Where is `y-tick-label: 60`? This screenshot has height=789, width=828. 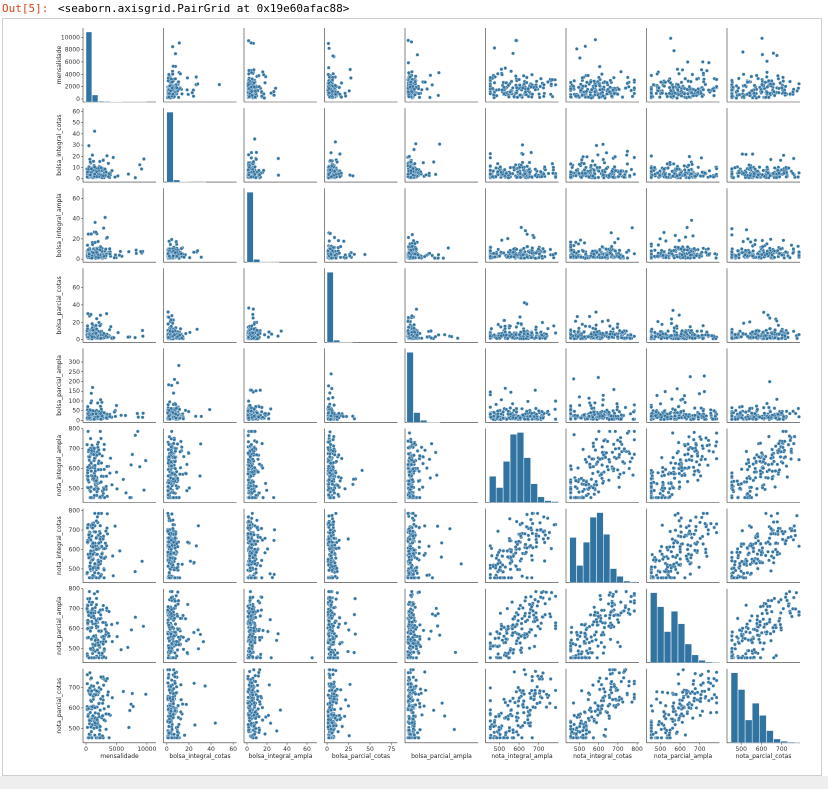 y-tick-label: 60 is located at coordinates (76, 287).